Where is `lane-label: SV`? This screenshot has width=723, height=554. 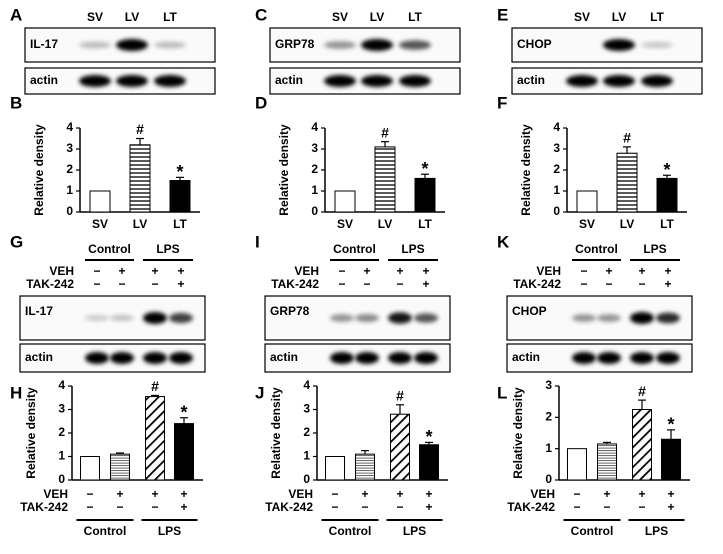 lane-label: SV is located at coordinates (582, 17).